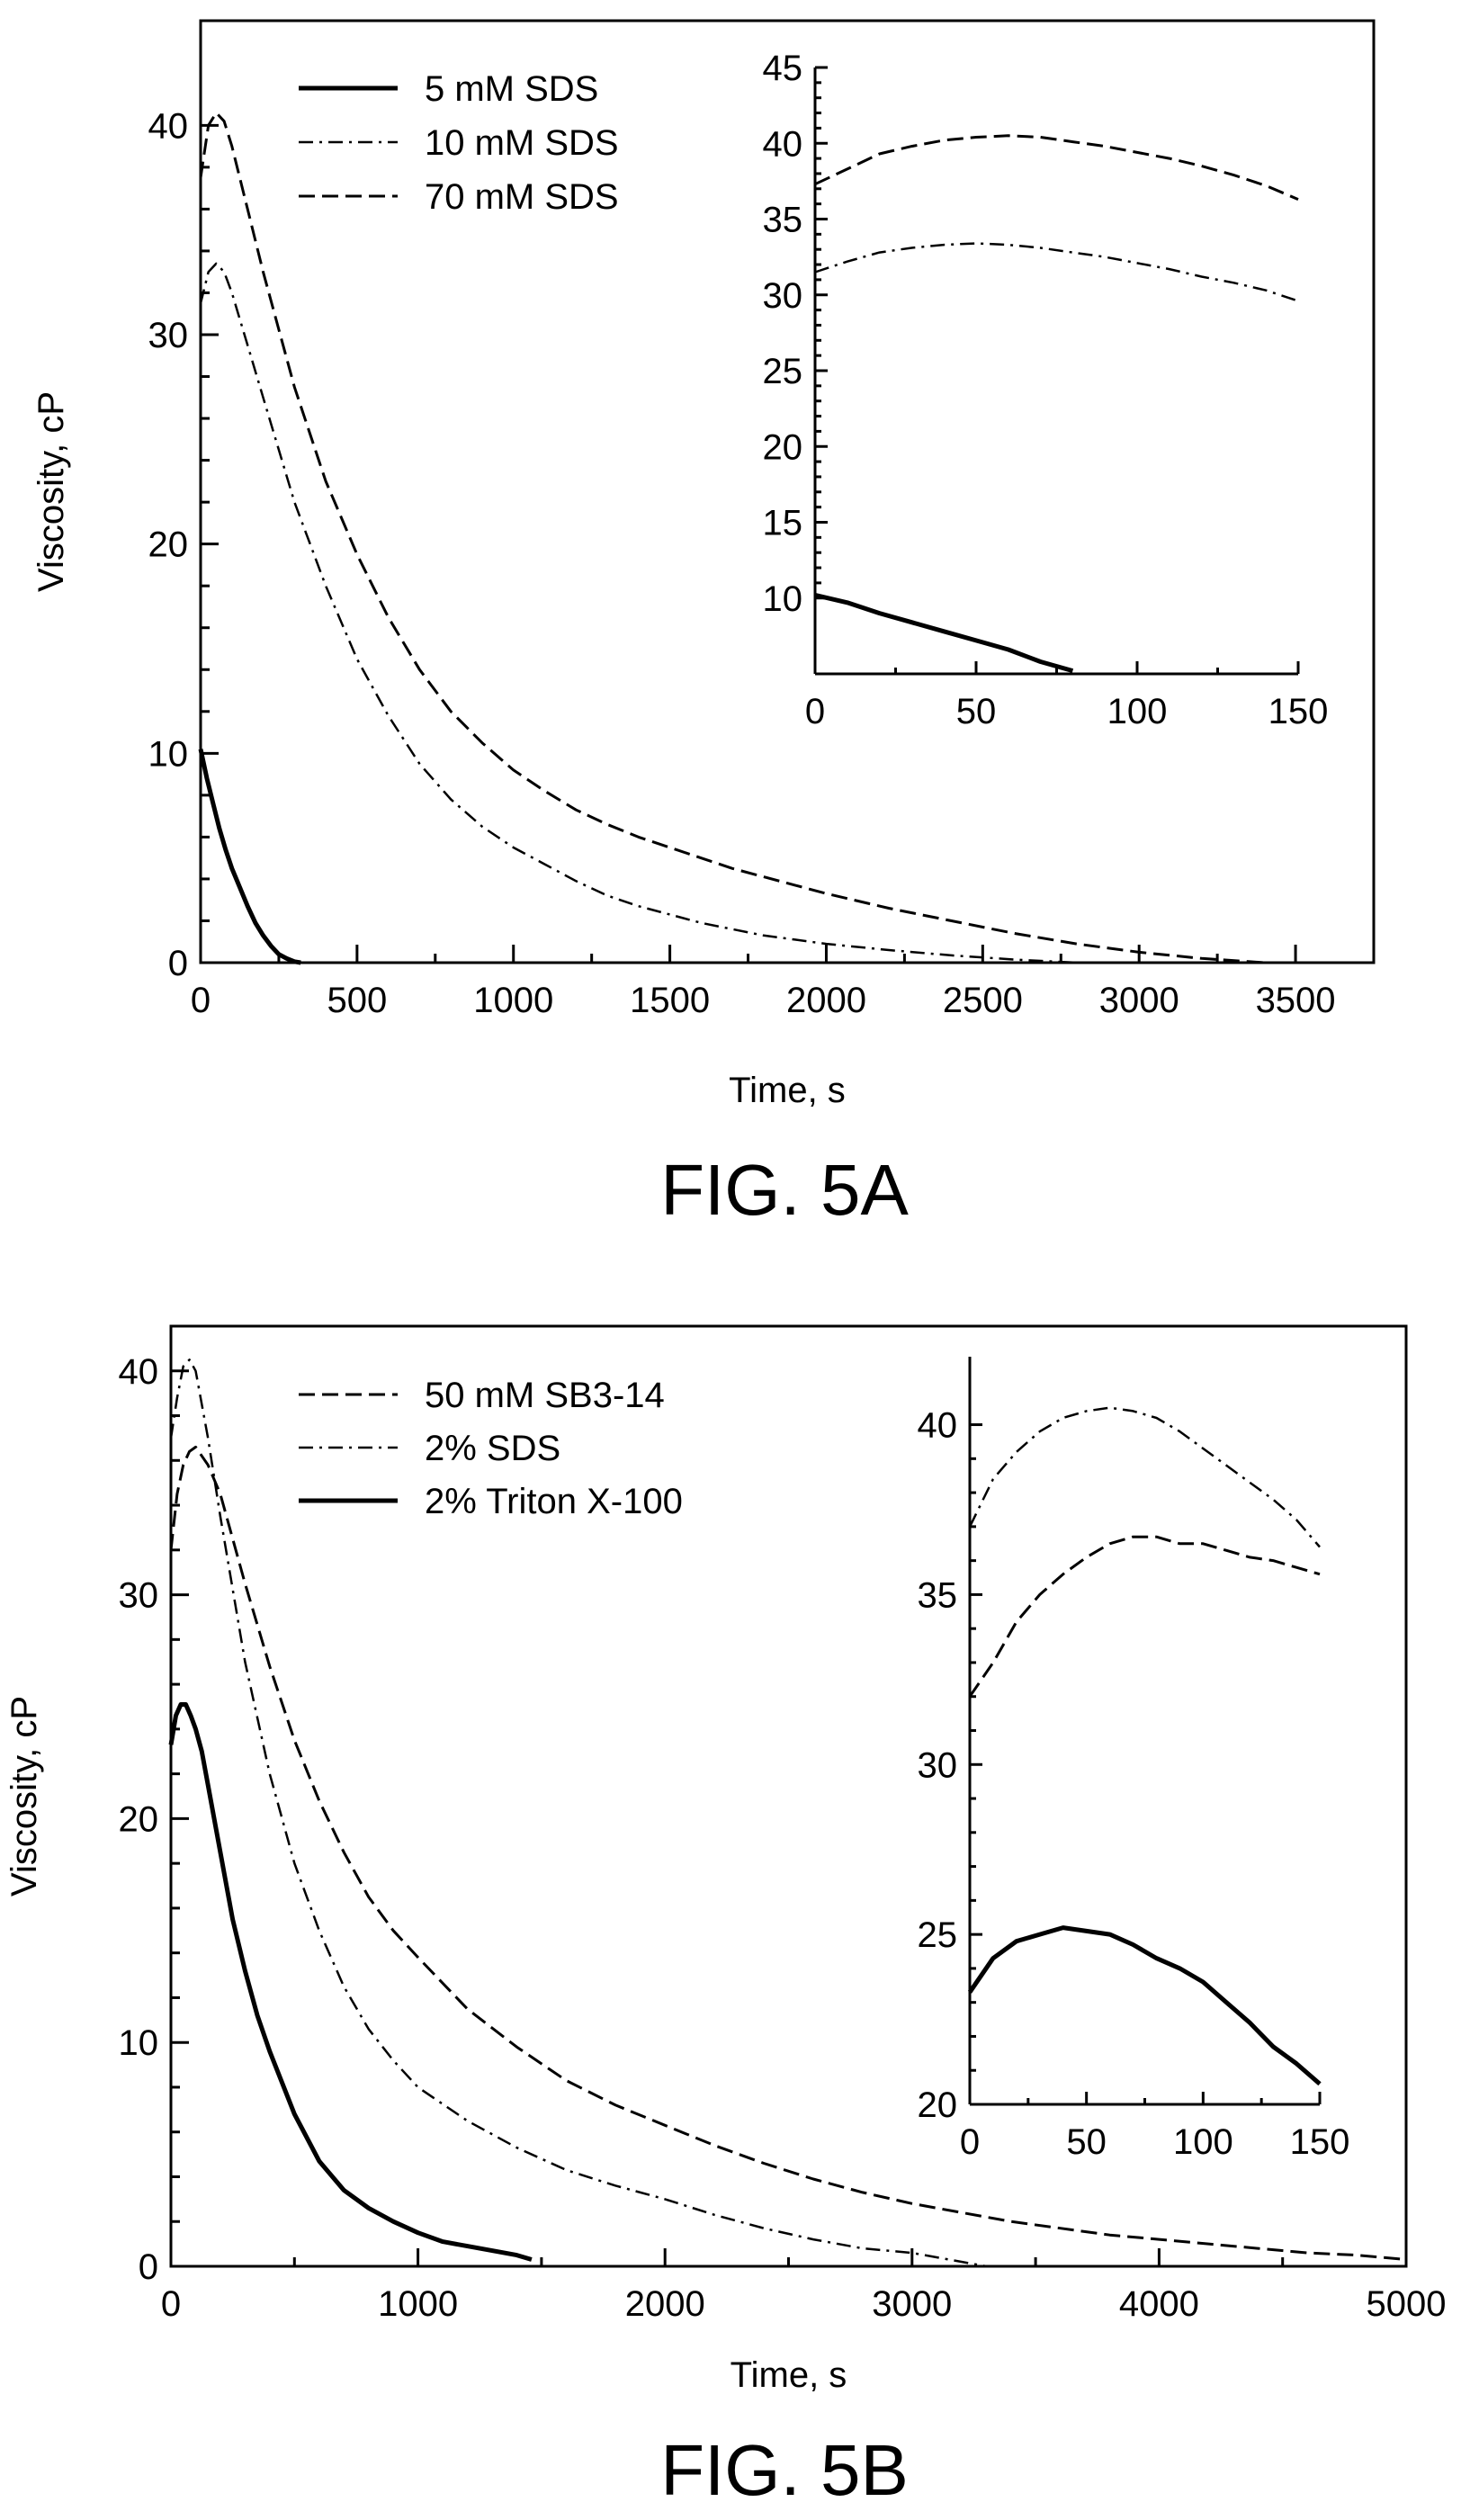 Image resolution: width=1470 pixels, height=2520 pixels. I want to click on figure-caption: FIG. 5B, so click(785, 2470).